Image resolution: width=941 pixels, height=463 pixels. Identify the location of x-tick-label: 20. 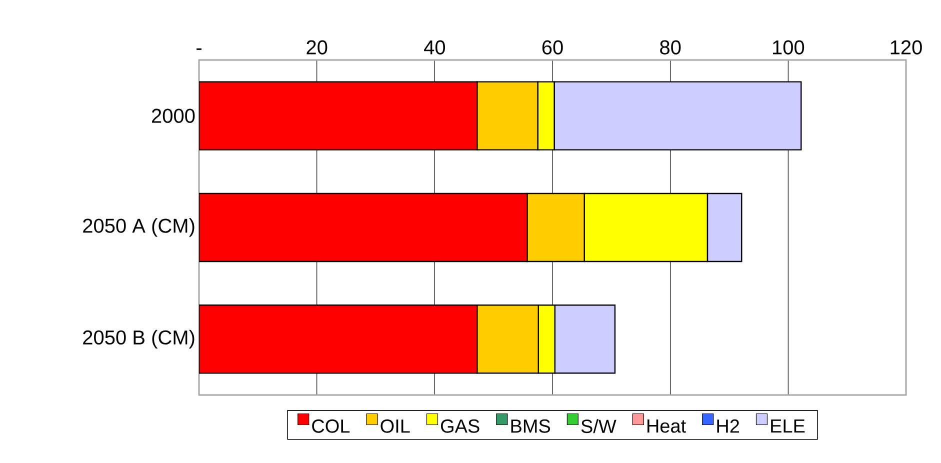
(317, 47).